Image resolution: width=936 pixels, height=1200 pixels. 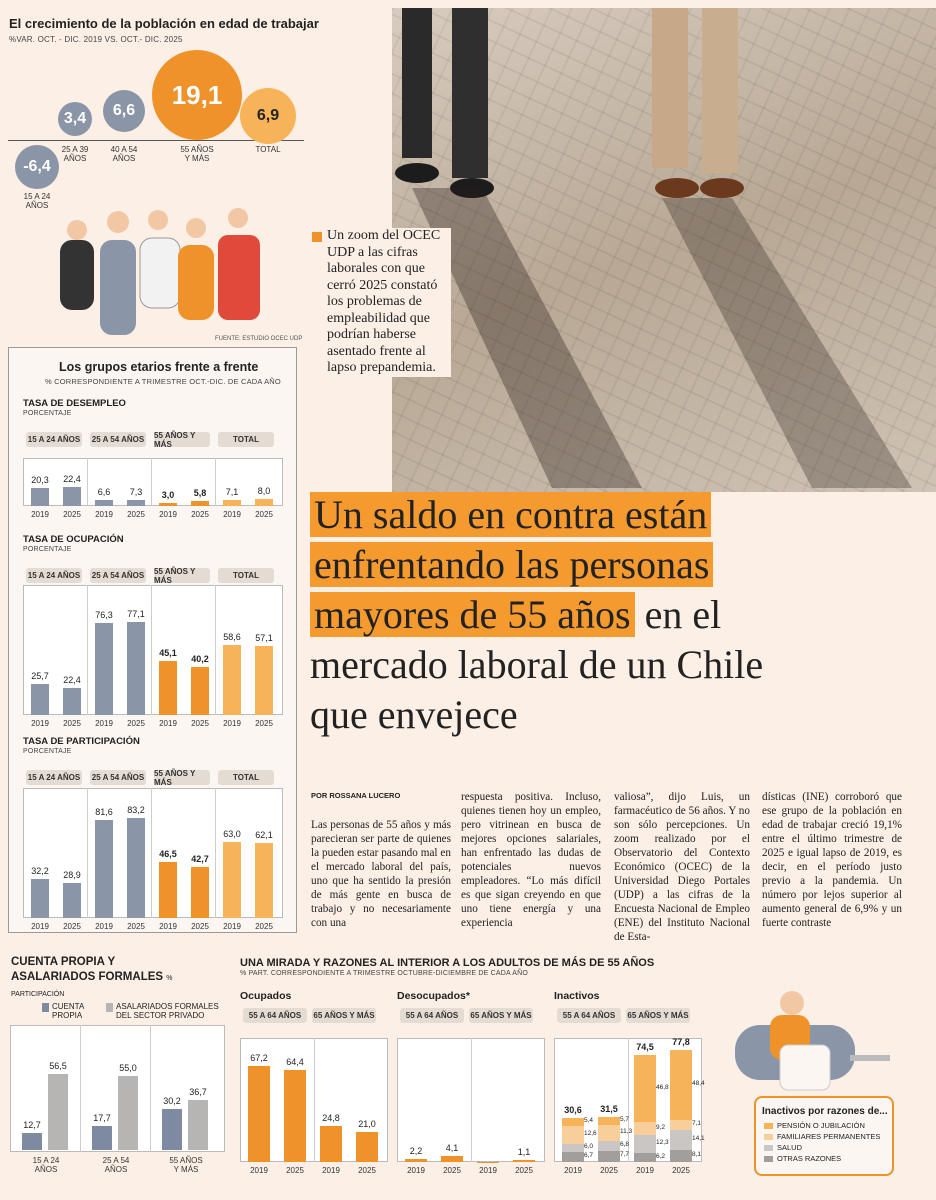 What do you see at coordinates (625, 1119) in the screenshot?
I see `stack-value: 5,7` at bounding box center [625, 1119].